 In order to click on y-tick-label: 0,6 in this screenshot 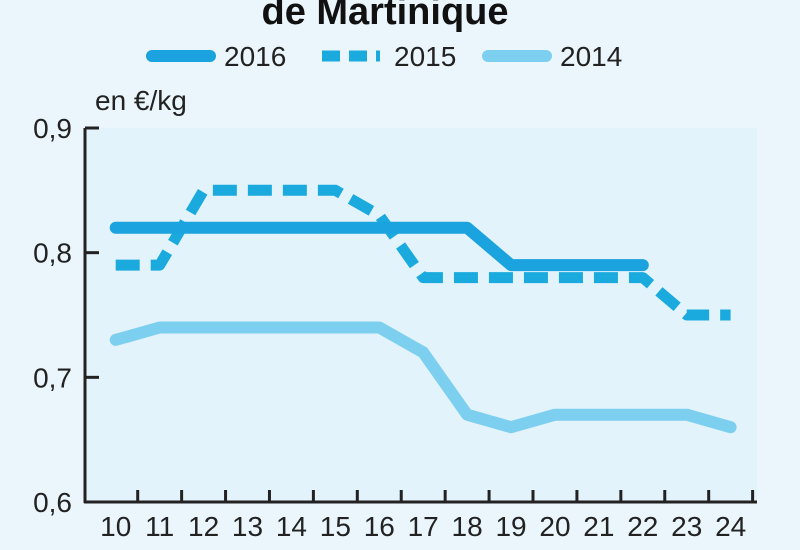, I will do `click(52, 502)`.